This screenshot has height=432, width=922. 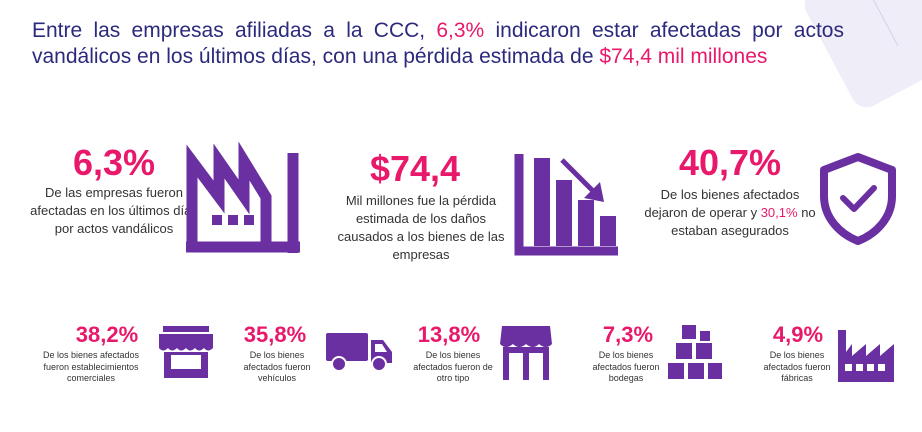 What do you see at coordinates (866, 356) in the screenshot?
I see `small-factory-icon` at bounding box center [866, 356].